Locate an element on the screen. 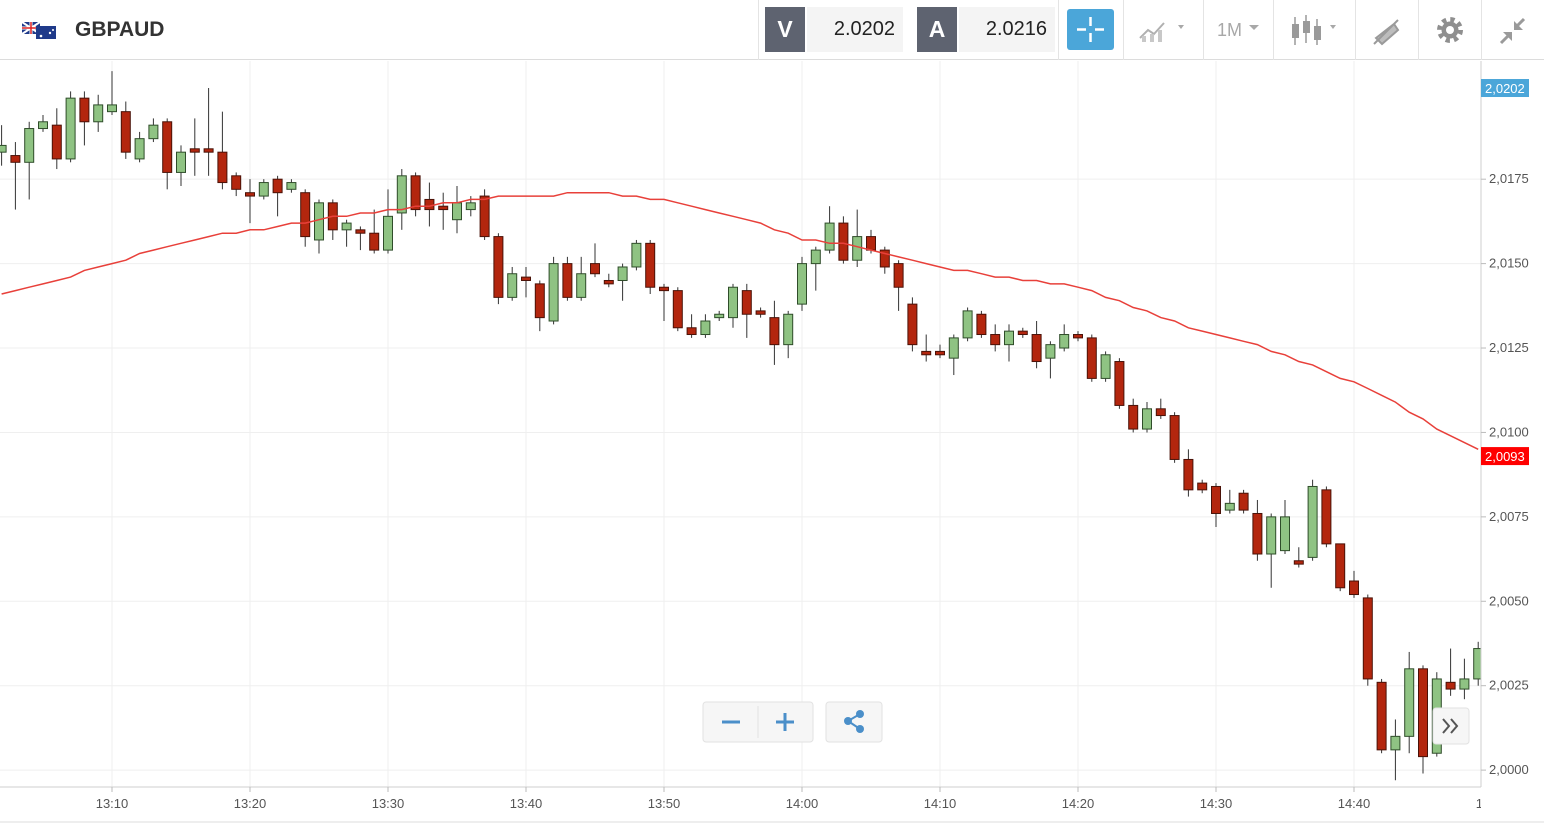 The image size is (1544, 826). price-label: 2,0093 is located at coordinates (1505, 456).